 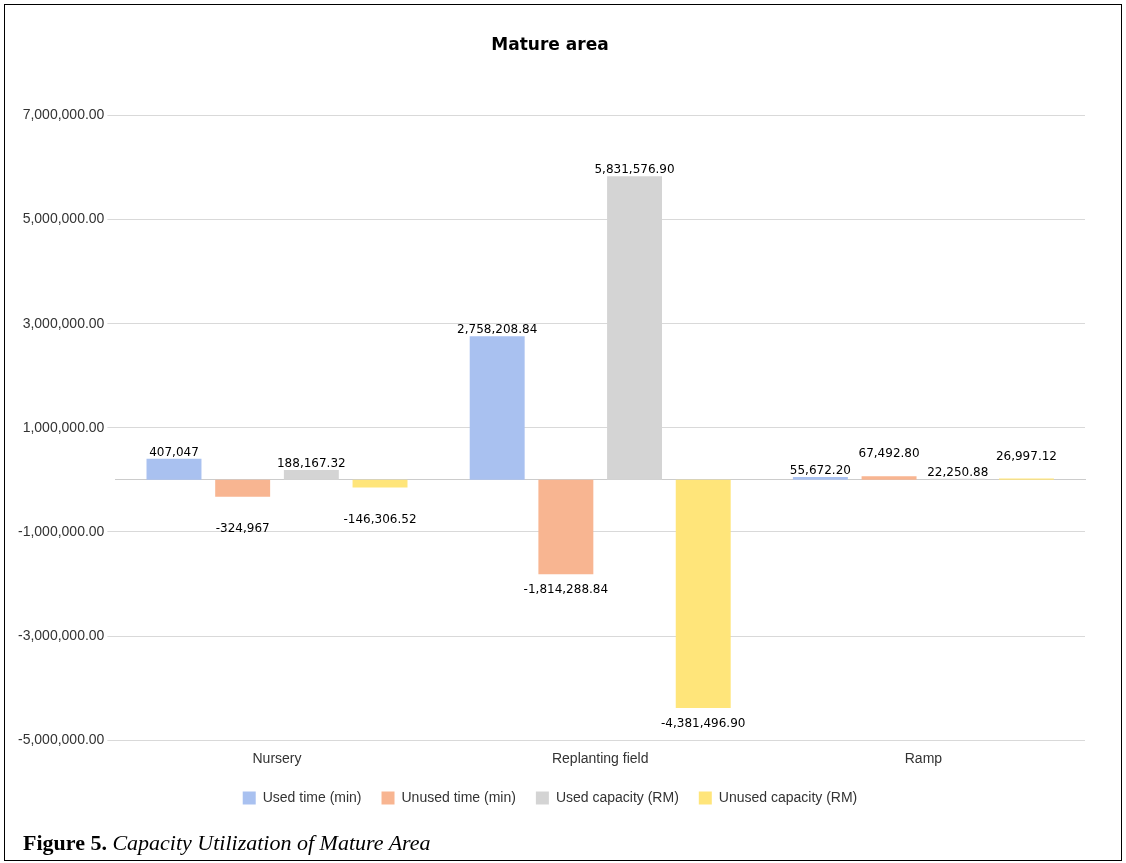 I want to click on data-label: 22,250.88, so click(x=958, y=471).